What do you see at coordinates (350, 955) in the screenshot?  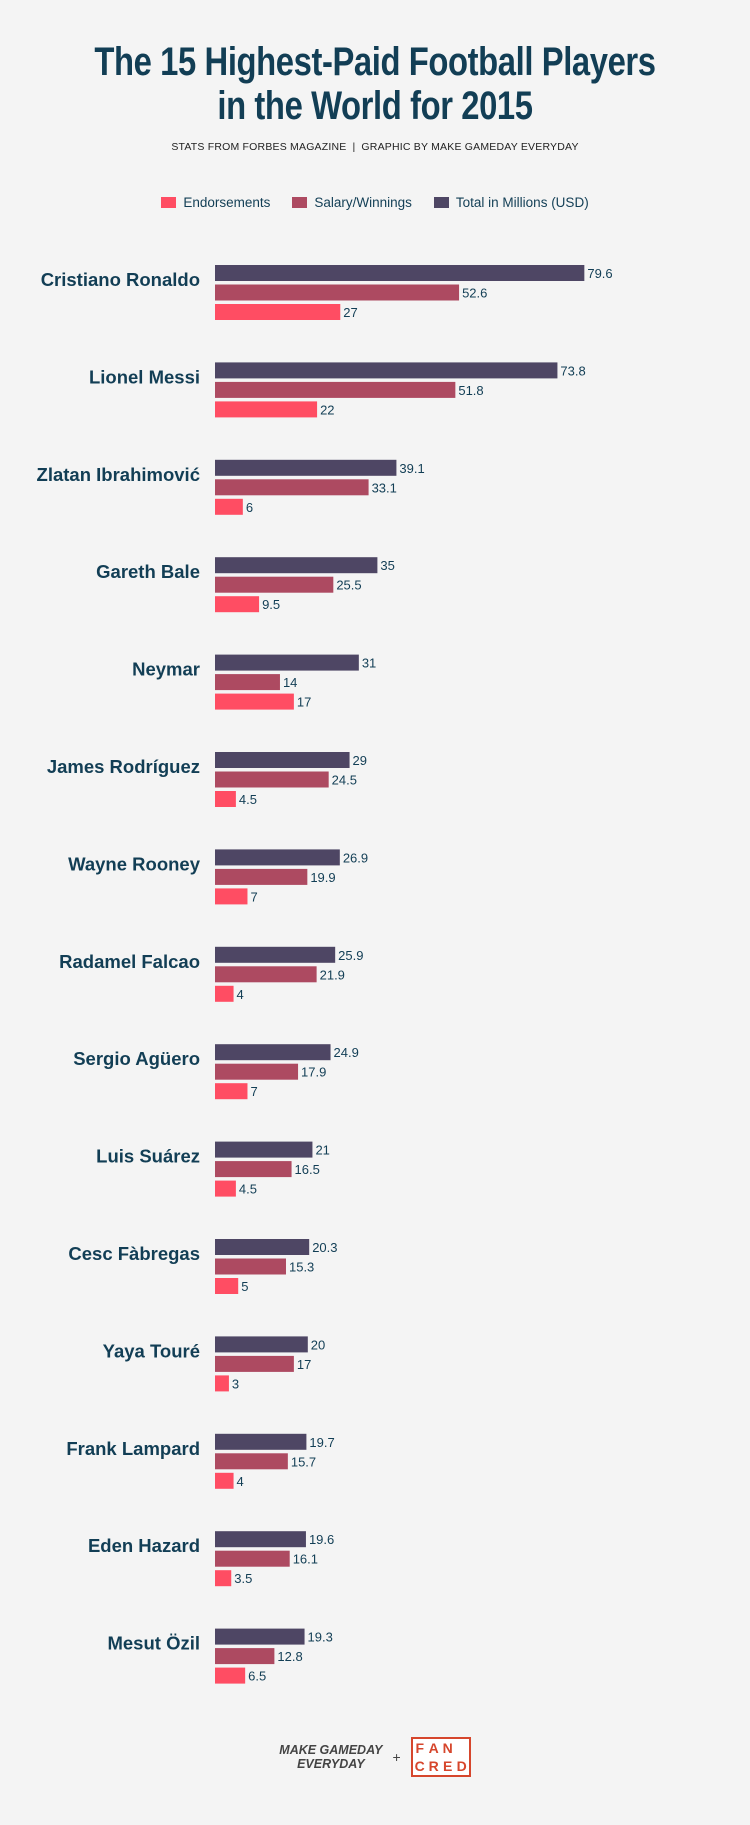 I see `data-label: 25.9` at bounding box center [350, 955].